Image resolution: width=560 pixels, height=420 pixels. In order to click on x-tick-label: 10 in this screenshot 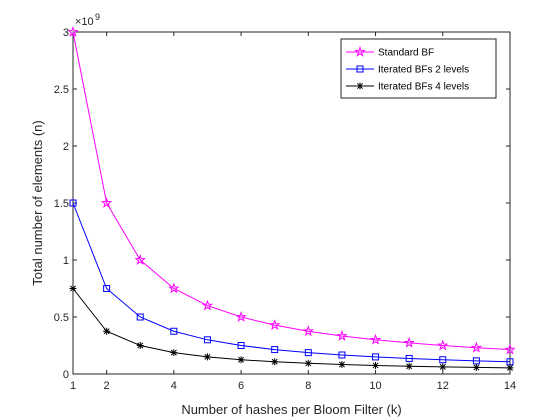, I will do `click(375, 386)`.